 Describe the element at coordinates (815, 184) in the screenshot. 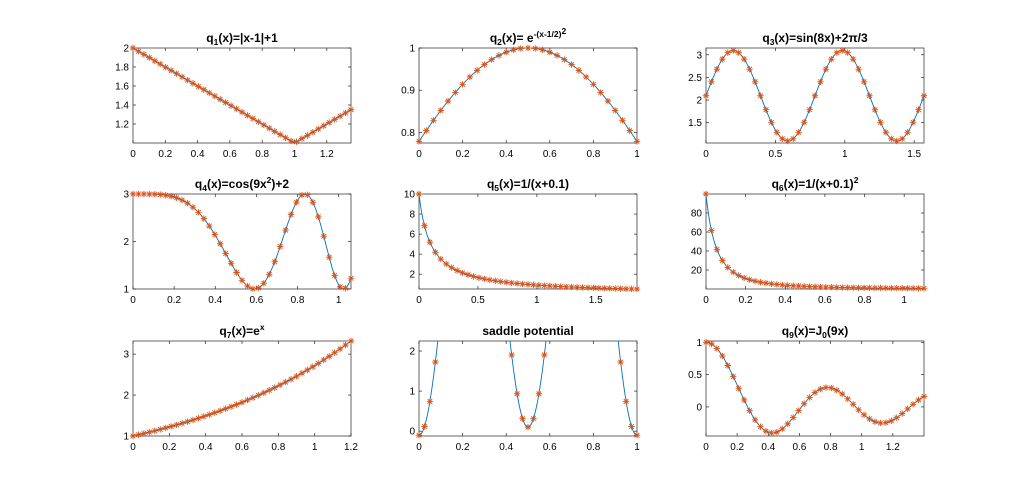

I see `subplot-title: q6(x)=1/(x+0.1)2` at that location.